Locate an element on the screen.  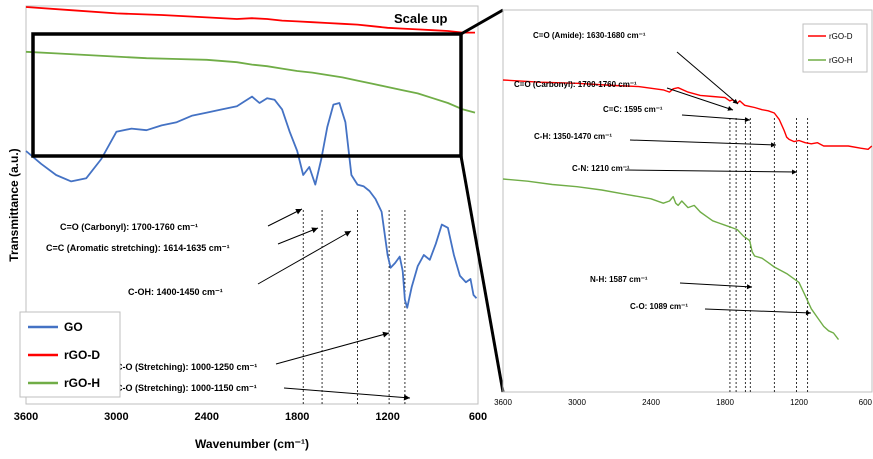
inset-x-tick-1800: 1800 is located at coordinates (725, 402).